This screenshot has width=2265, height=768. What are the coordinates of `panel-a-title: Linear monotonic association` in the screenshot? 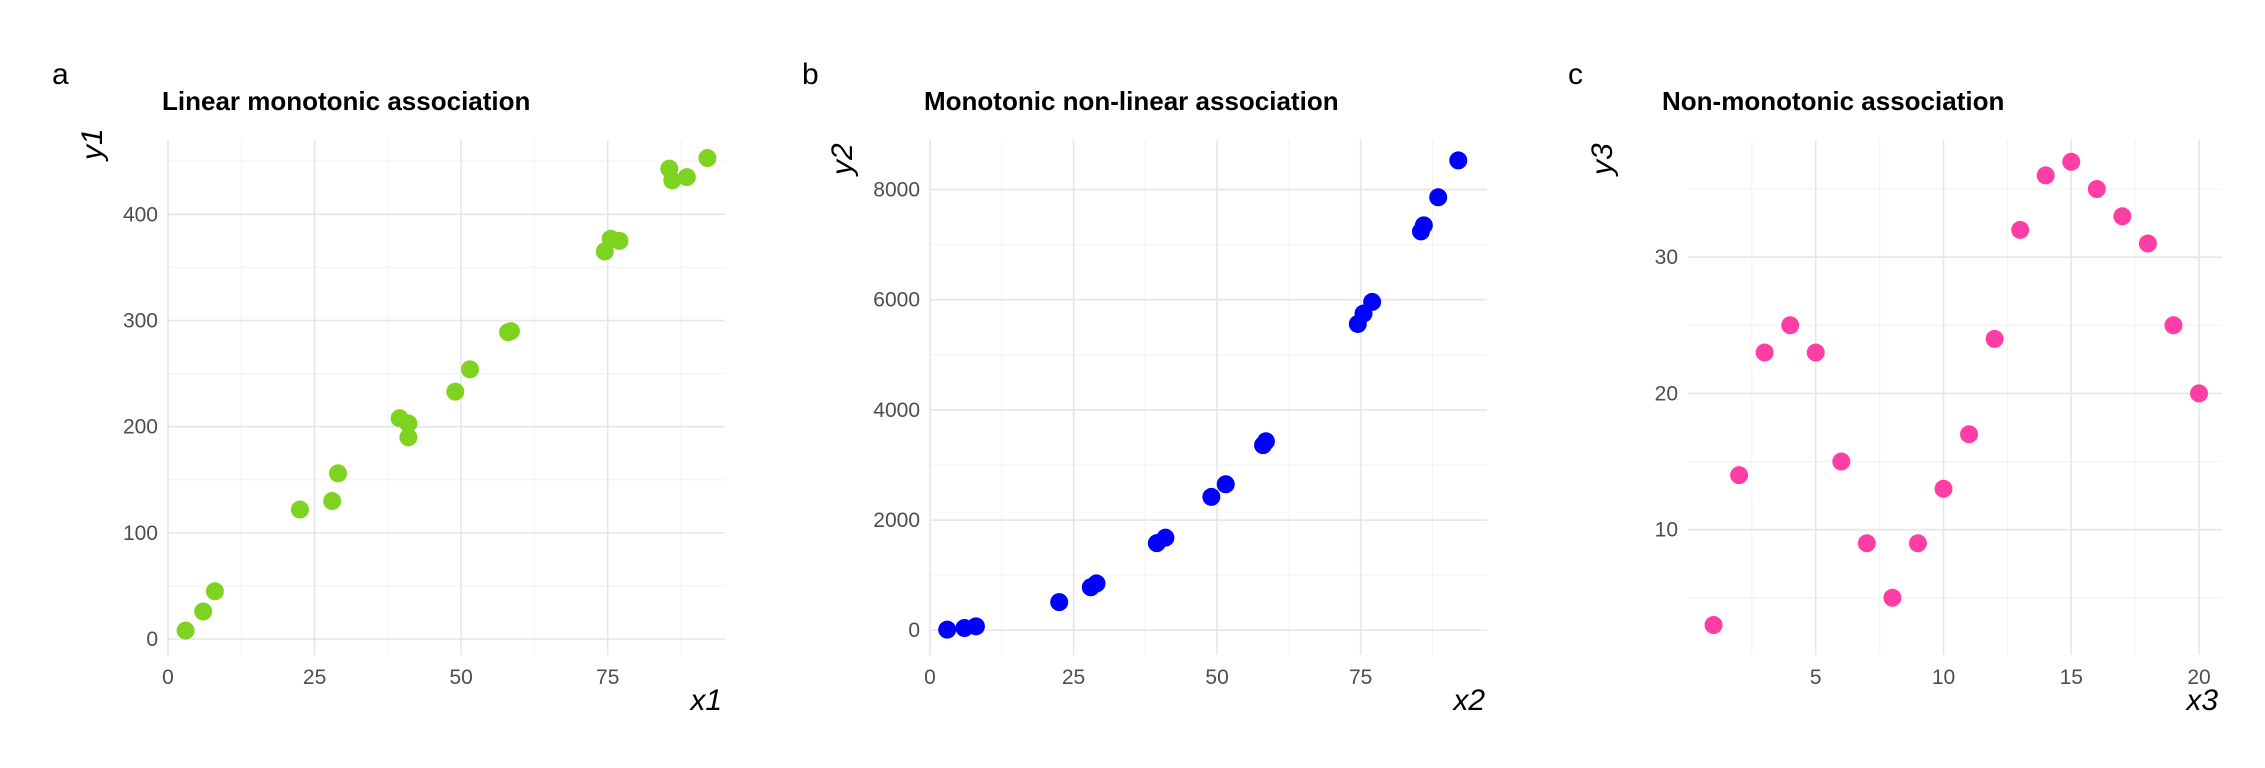 It's located at (346, 101).